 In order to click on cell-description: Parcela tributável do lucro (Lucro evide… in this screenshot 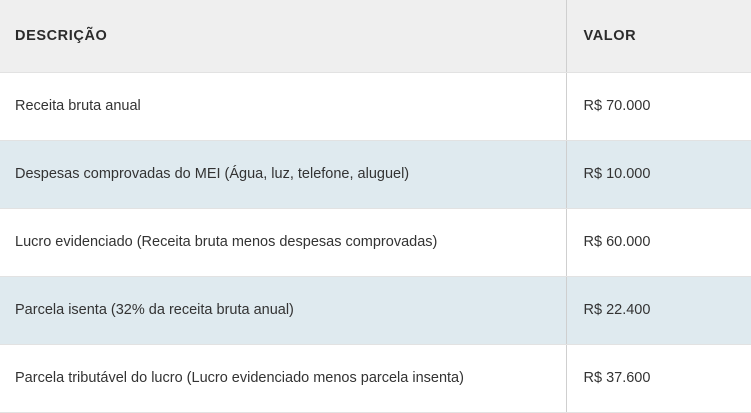, I will do `click(283, 378)`.